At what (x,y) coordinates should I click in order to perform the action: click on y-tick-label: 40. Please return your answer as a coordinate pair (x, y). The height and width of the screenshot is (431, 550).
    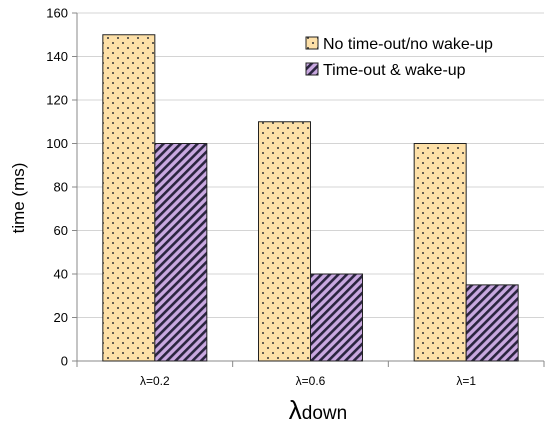
    Looking at the image, I should click on (61, 274).